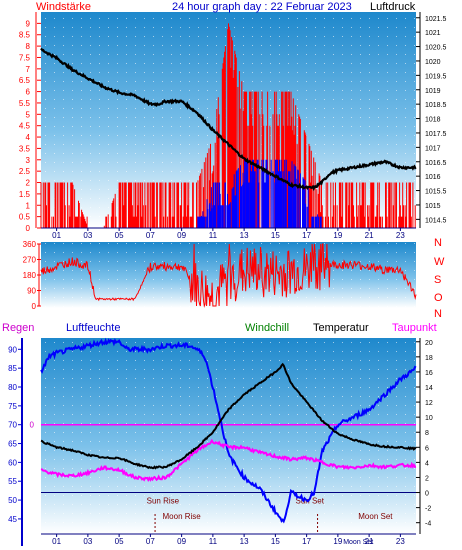  I want to click on windchill-label: Windchill, so click(267, 328).